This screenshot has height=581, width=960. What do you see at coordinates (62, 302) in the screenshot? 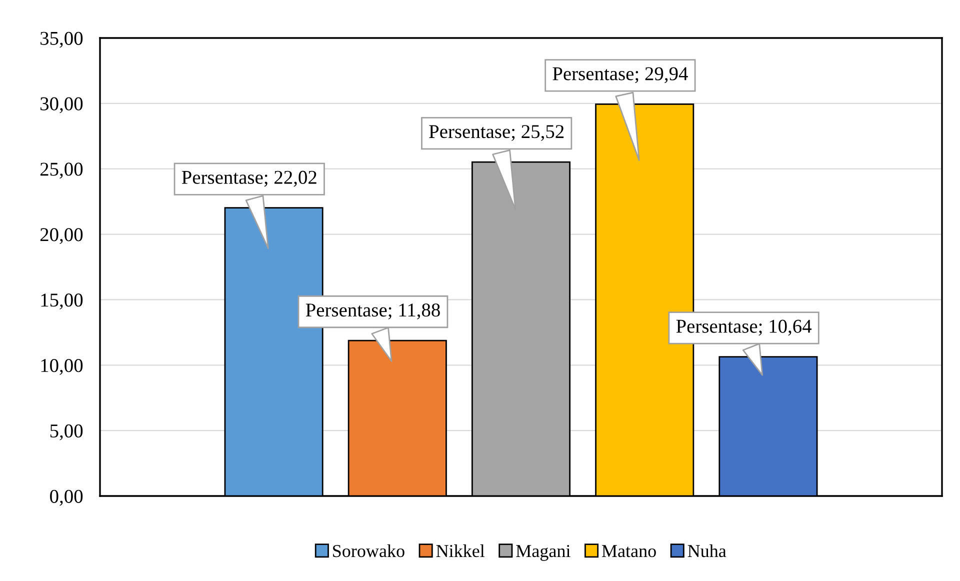
I see `y-tick-label: 15,00` at bounding box center [62, 302].